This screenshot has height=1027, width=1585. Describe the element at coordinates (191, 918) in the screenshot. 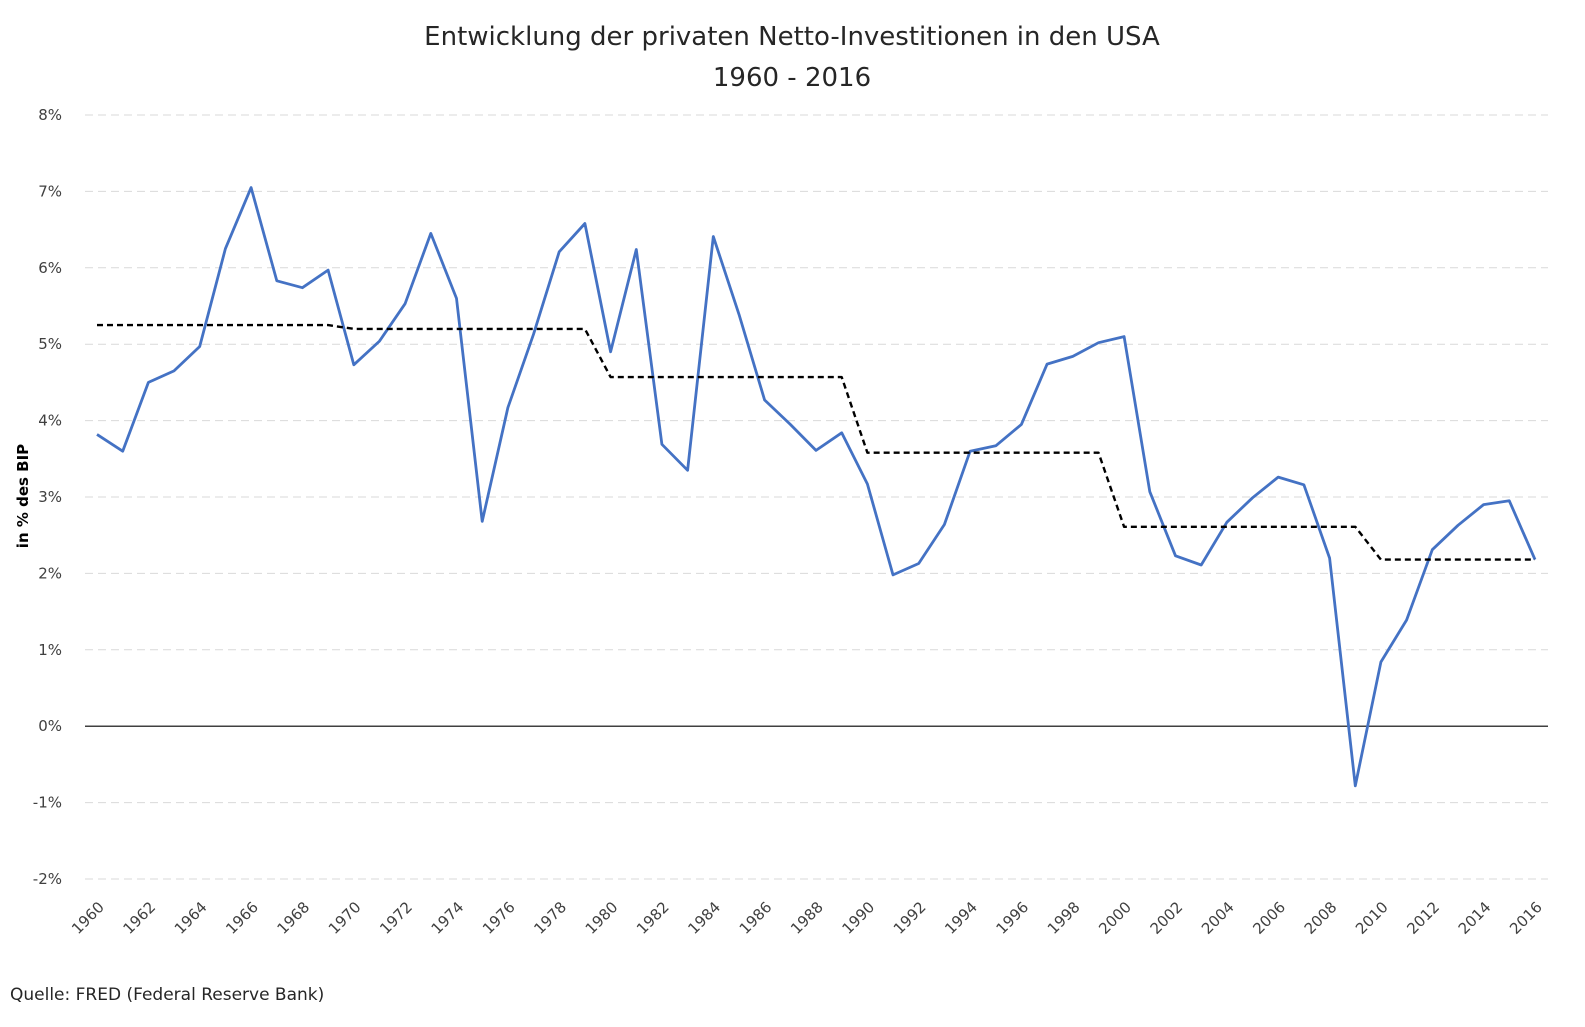

I see `x-tick-label: 1964` at that location.